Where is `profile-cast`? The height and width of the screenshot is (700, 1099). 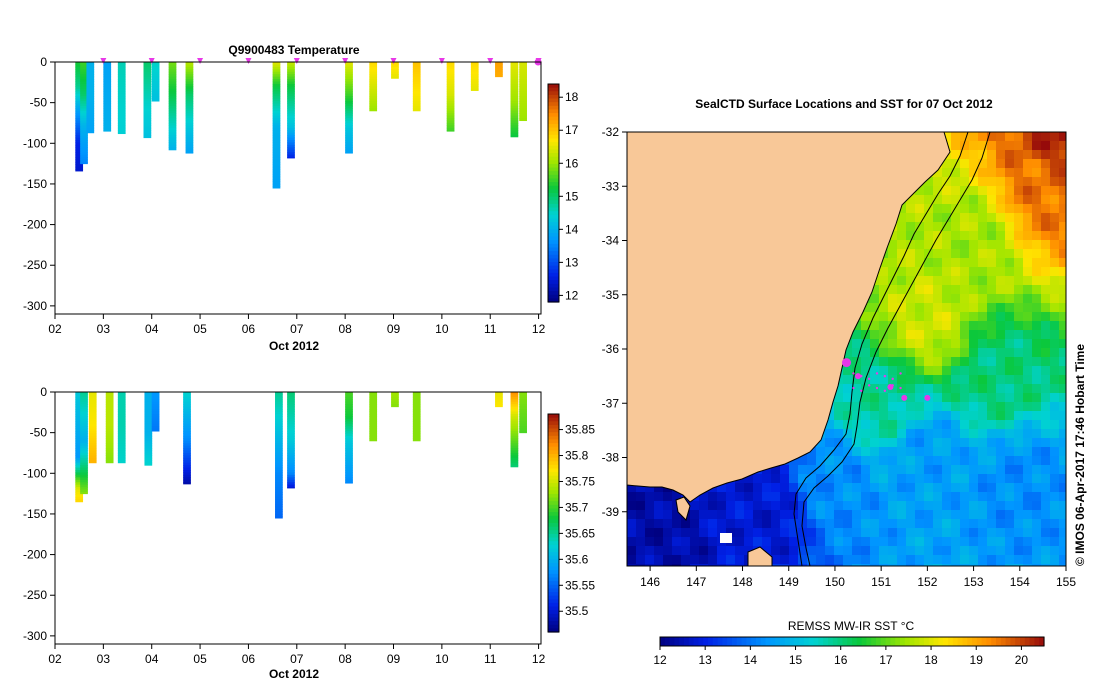
profile-cast is located at coordinates (155, 82).